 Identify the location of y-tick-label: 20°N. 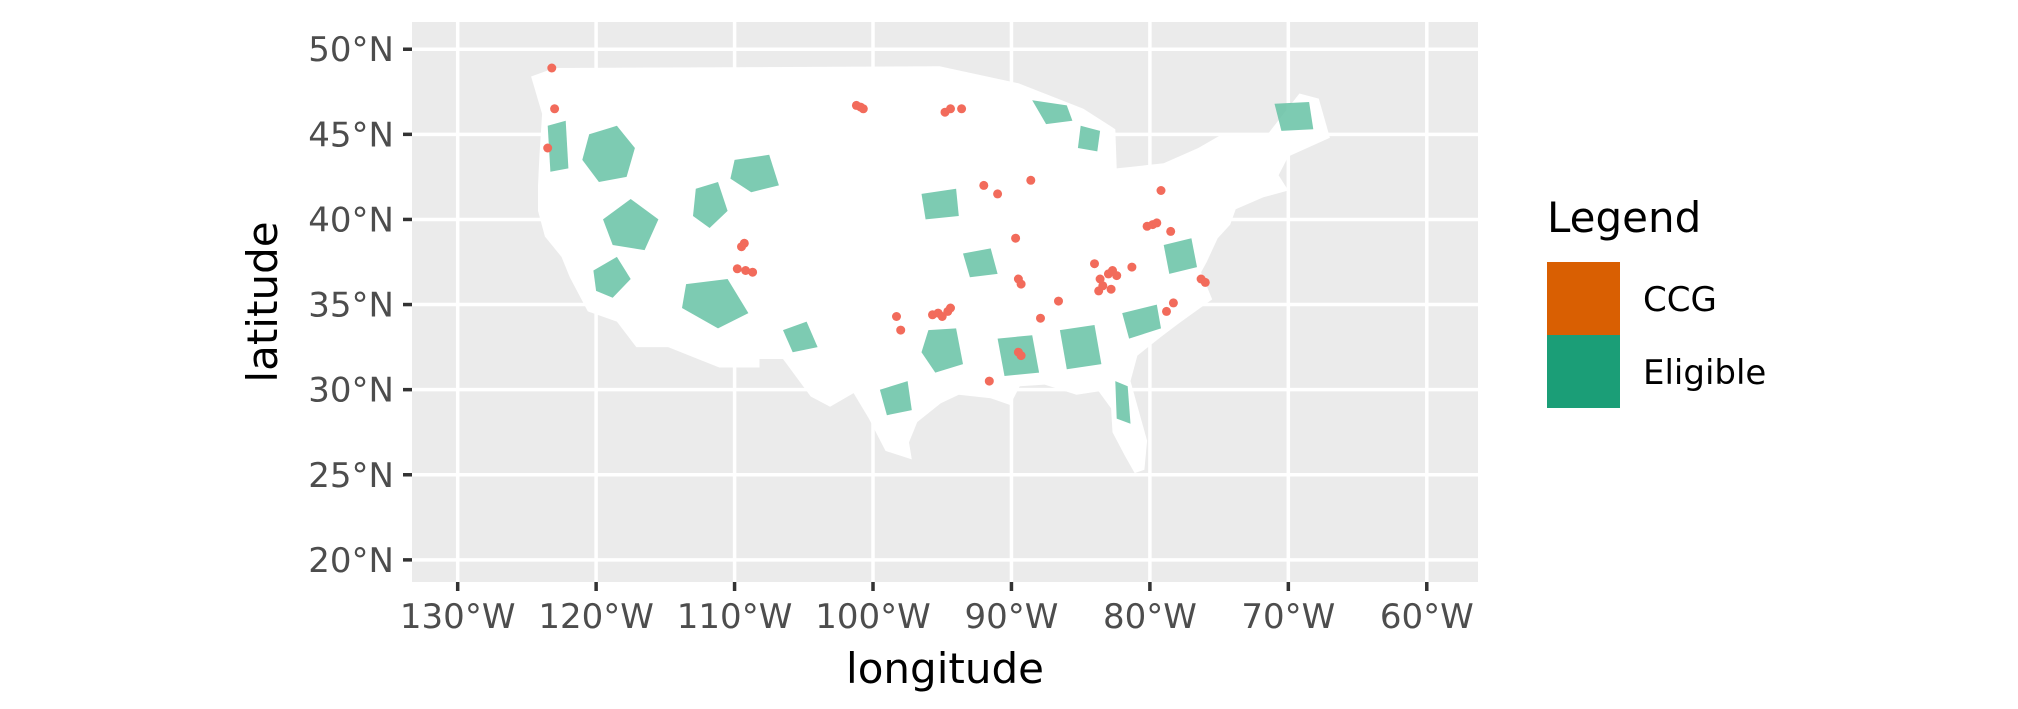
(351, 561).